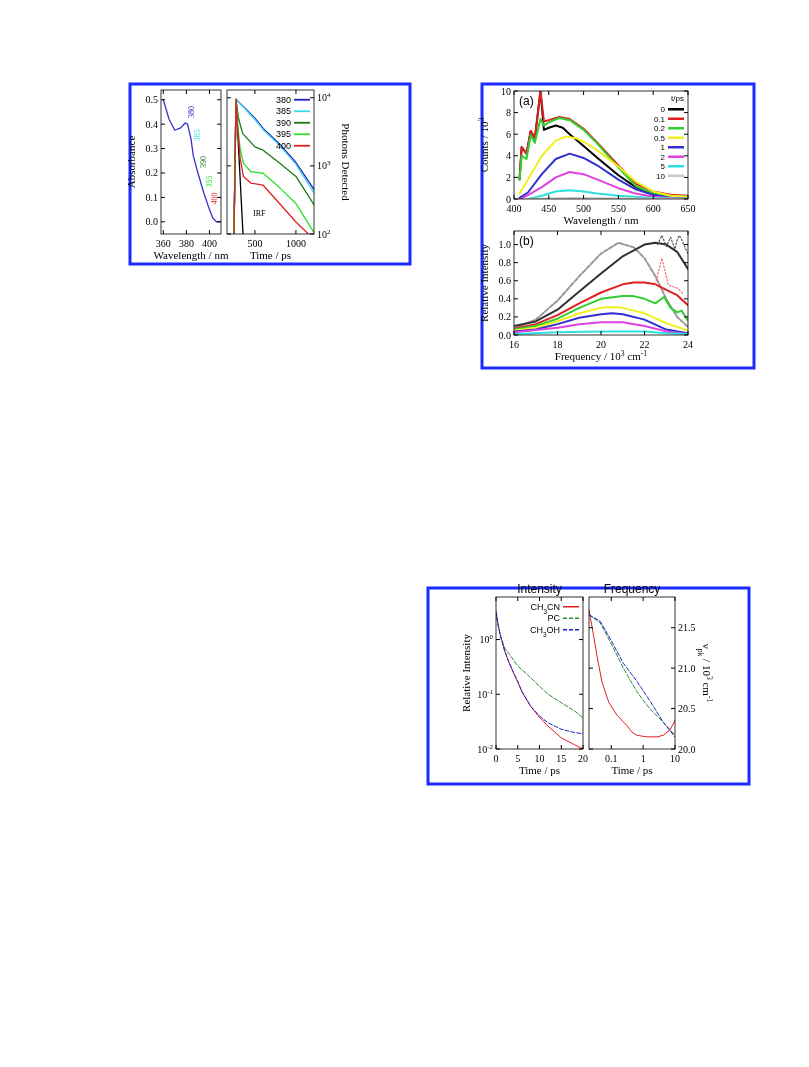  What do you see at coordinates (601, 355) in the screenshot?
I see `x-axis-title: Frequency / 10$^{3}$ cm$^{-1}$` at bounding box center [601, 355].